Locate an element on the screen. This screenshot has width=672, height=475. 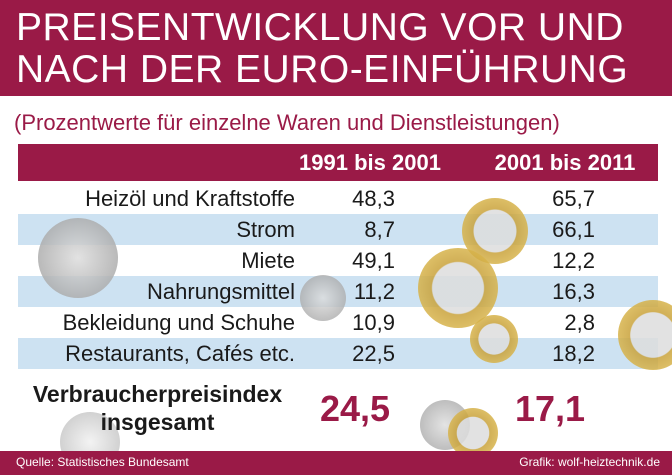
total-value: 24,5 is located at coordinates (355, 408).